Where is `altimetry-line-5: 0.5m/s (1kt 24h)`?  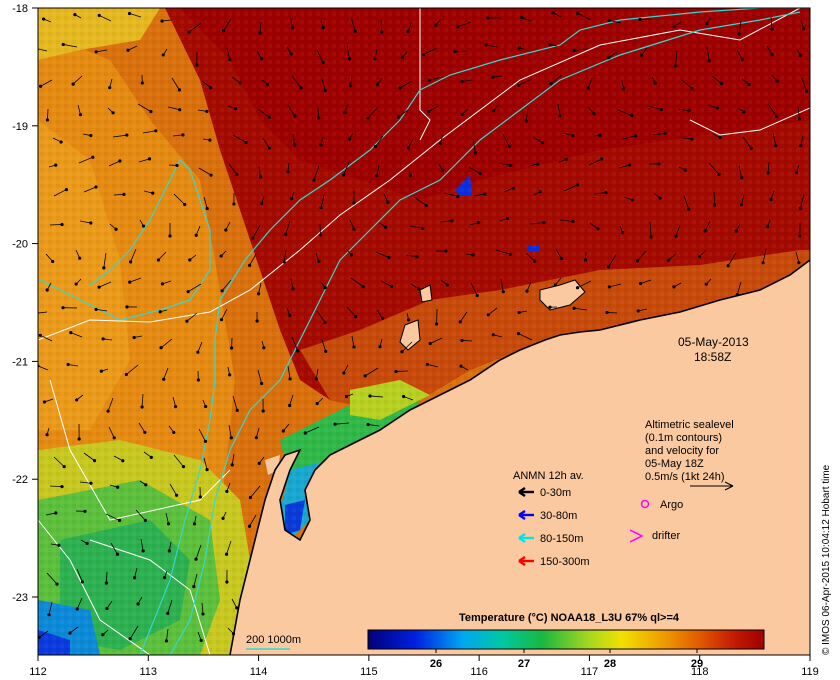
altimetry-line-5: 0.5m/s (1kt 24h) is located at coordinates (684, 477).